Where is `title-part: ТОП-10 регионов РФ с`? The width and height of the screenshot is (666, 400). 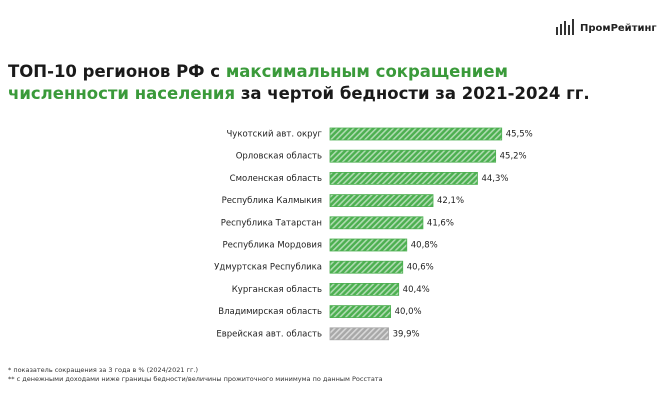
title-part: ТОП-10 регионов РФ с is located at coordinates (117, 71).